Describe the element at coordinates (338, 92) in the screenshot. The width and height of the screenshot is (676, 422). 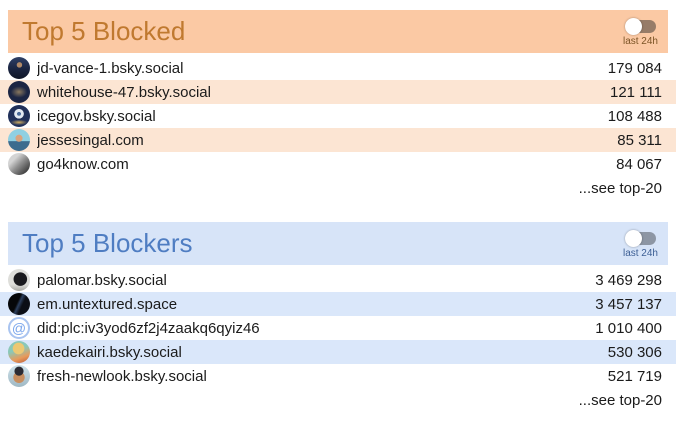
I see `list-item: whitehouse-47.bsky.social 121 111` at that location.